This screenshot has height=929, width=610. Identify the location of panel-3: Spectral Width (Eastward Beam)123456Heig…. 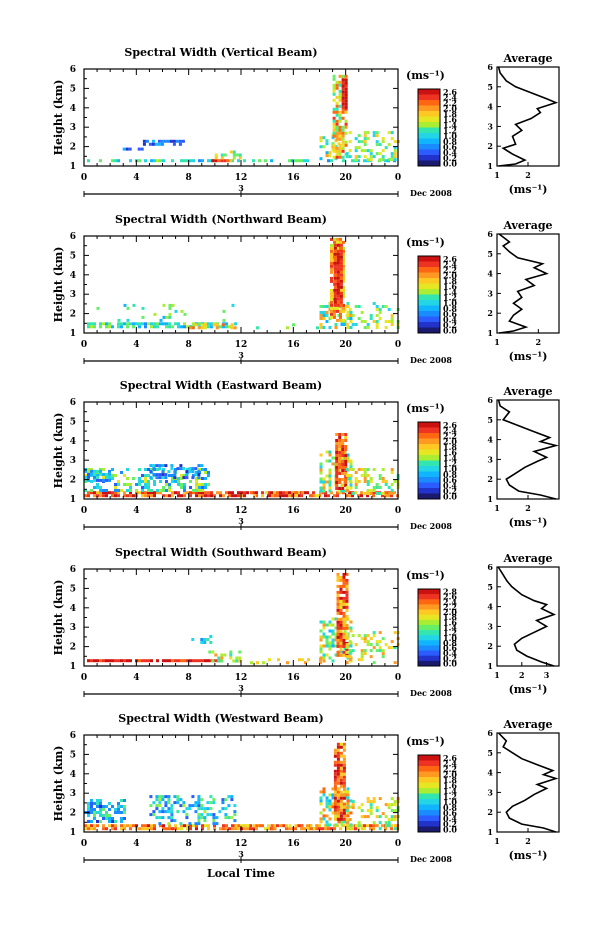
(306, 455).